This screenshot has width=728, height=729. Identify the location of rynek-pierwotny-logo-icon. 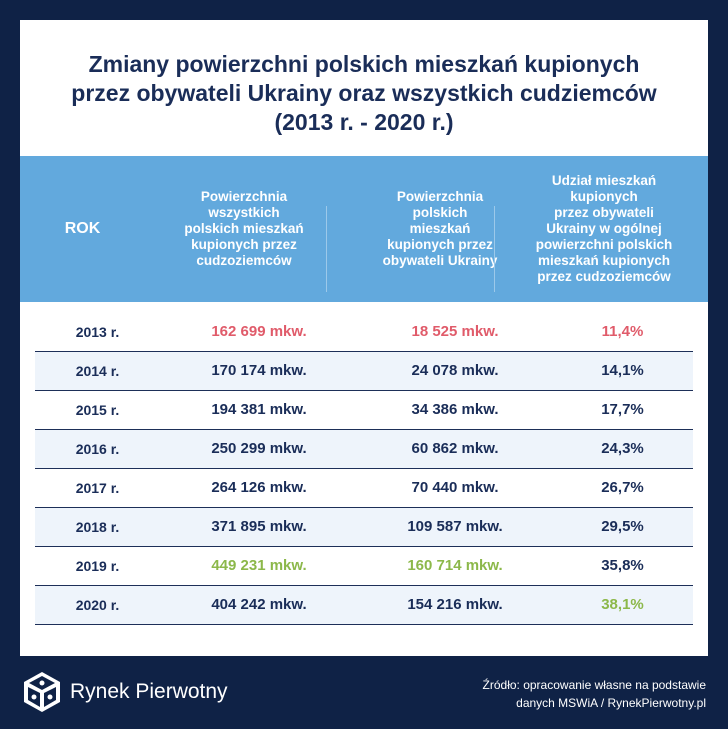
(42, 692).